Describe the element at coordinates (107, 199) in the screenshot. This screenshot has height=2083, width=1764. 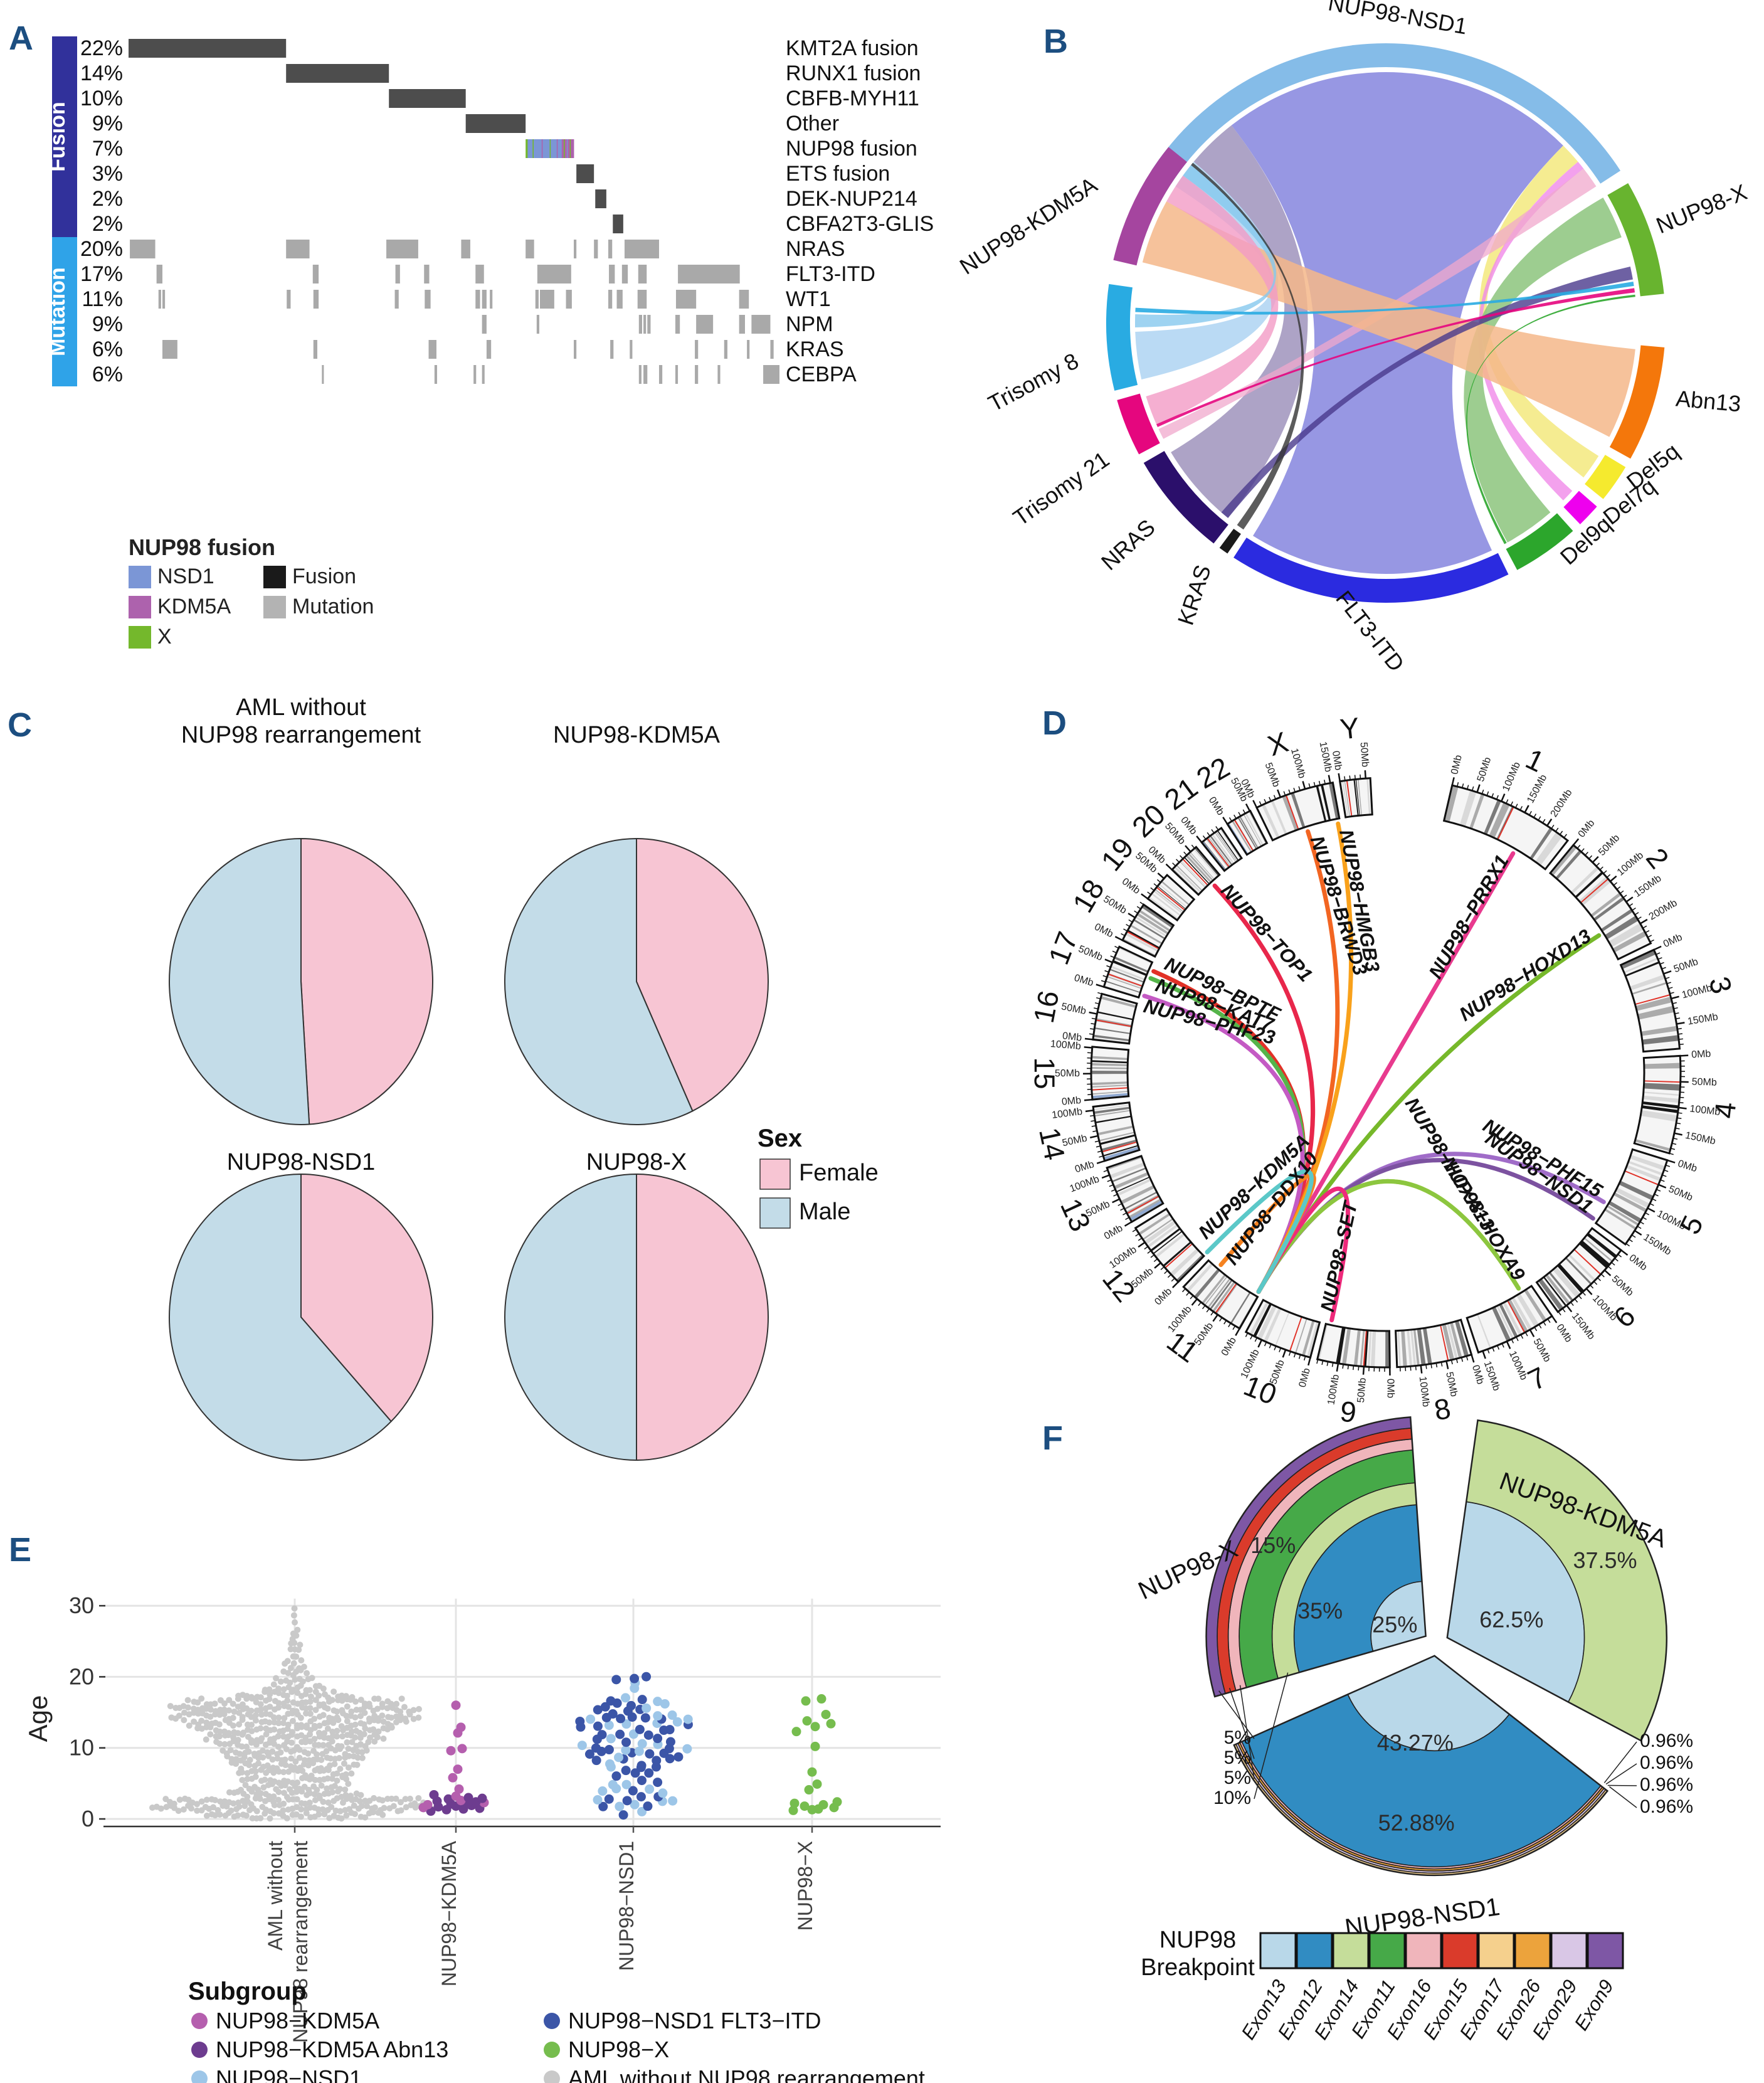
I see `row-pct: 2%` at that location.